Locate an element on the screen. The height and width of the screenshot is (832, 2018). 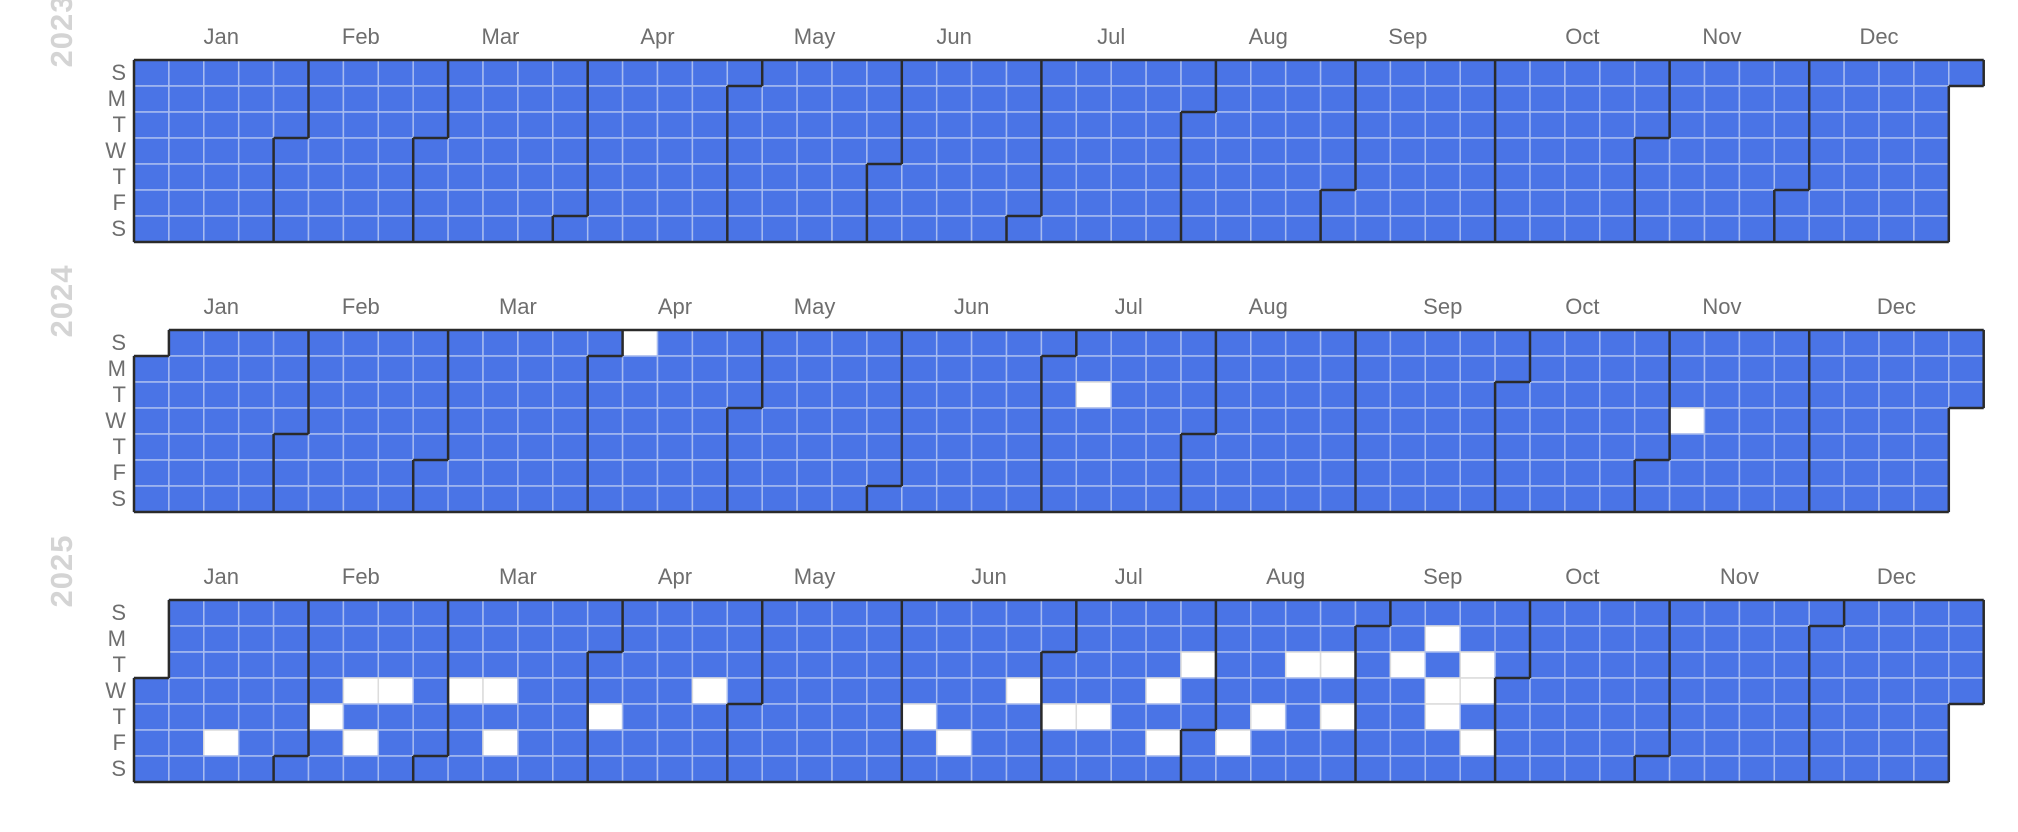
month-label: Apr is located at coordinates (657, 36).